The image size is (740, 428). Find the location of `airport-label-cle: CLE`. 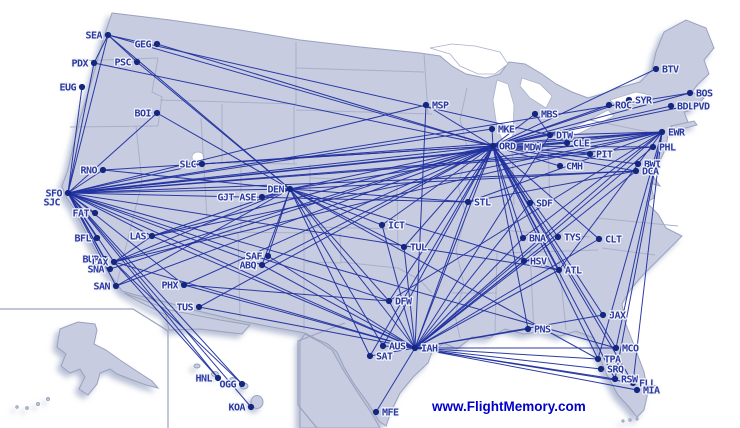

airport-label-cle: CLE is located at coordinates (581, 144).